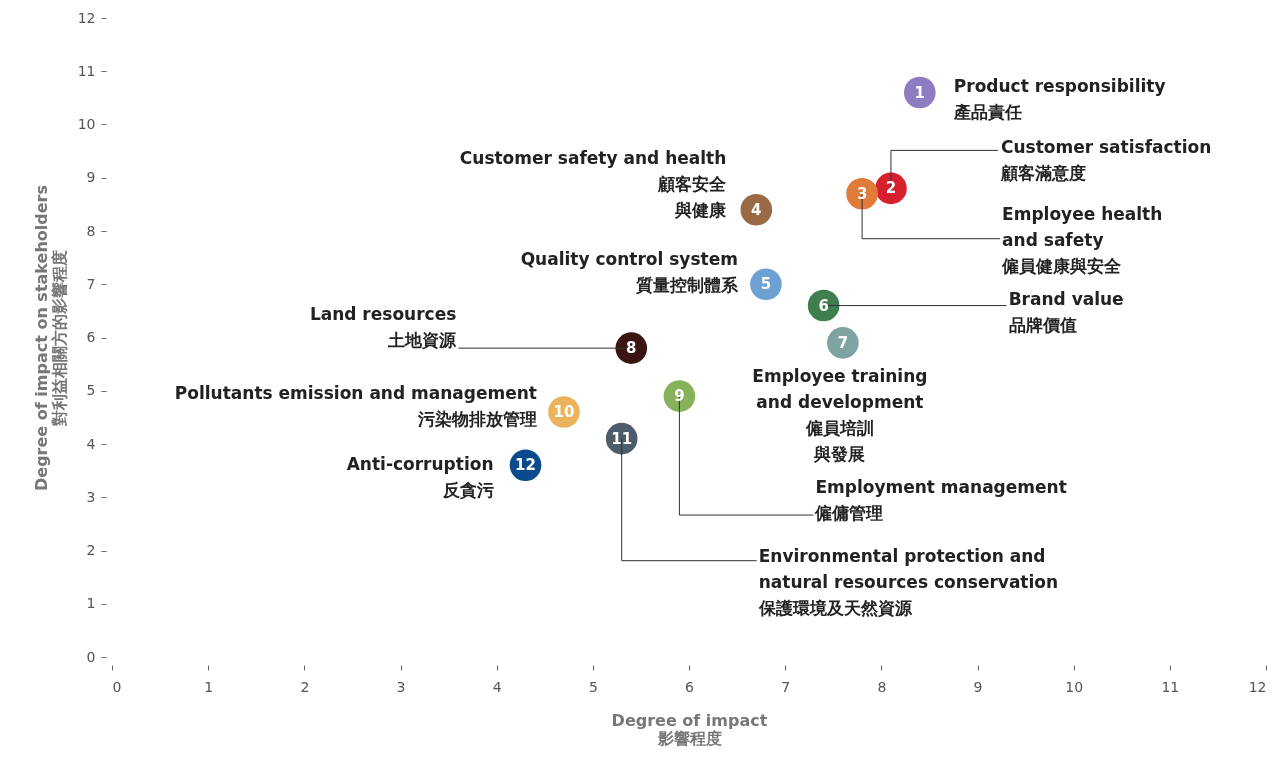 This screenshot has width=1288, height=764. Describe the element at coordinates (891, 188) in the screenshot. I see `series-label: 2` at that location.